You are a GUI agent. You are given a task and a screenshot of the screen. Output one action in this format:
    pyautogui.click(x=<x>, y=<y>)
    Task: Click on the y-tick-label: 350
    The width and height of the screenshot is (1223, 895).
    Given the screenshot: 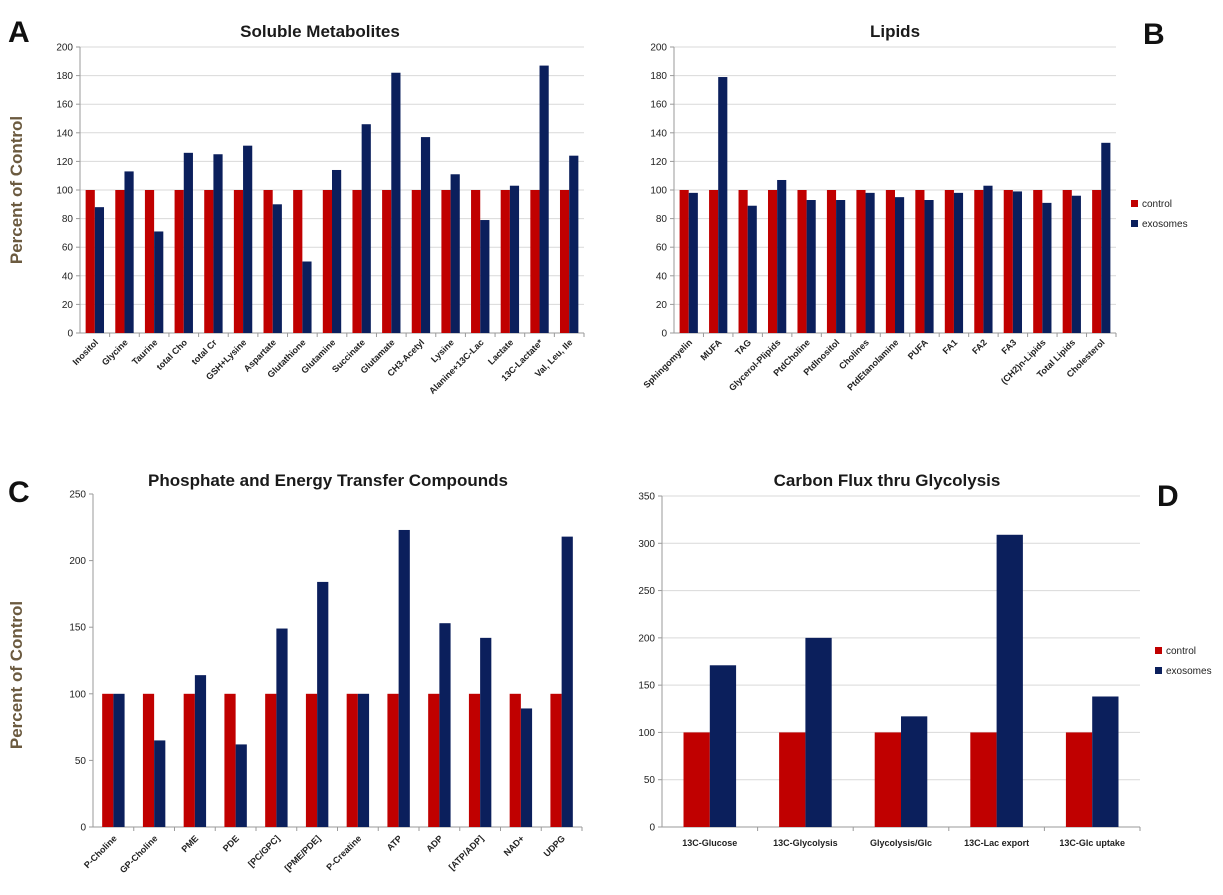 What is the action you would take?
    pyautogui.click(x=646, y=497)
    